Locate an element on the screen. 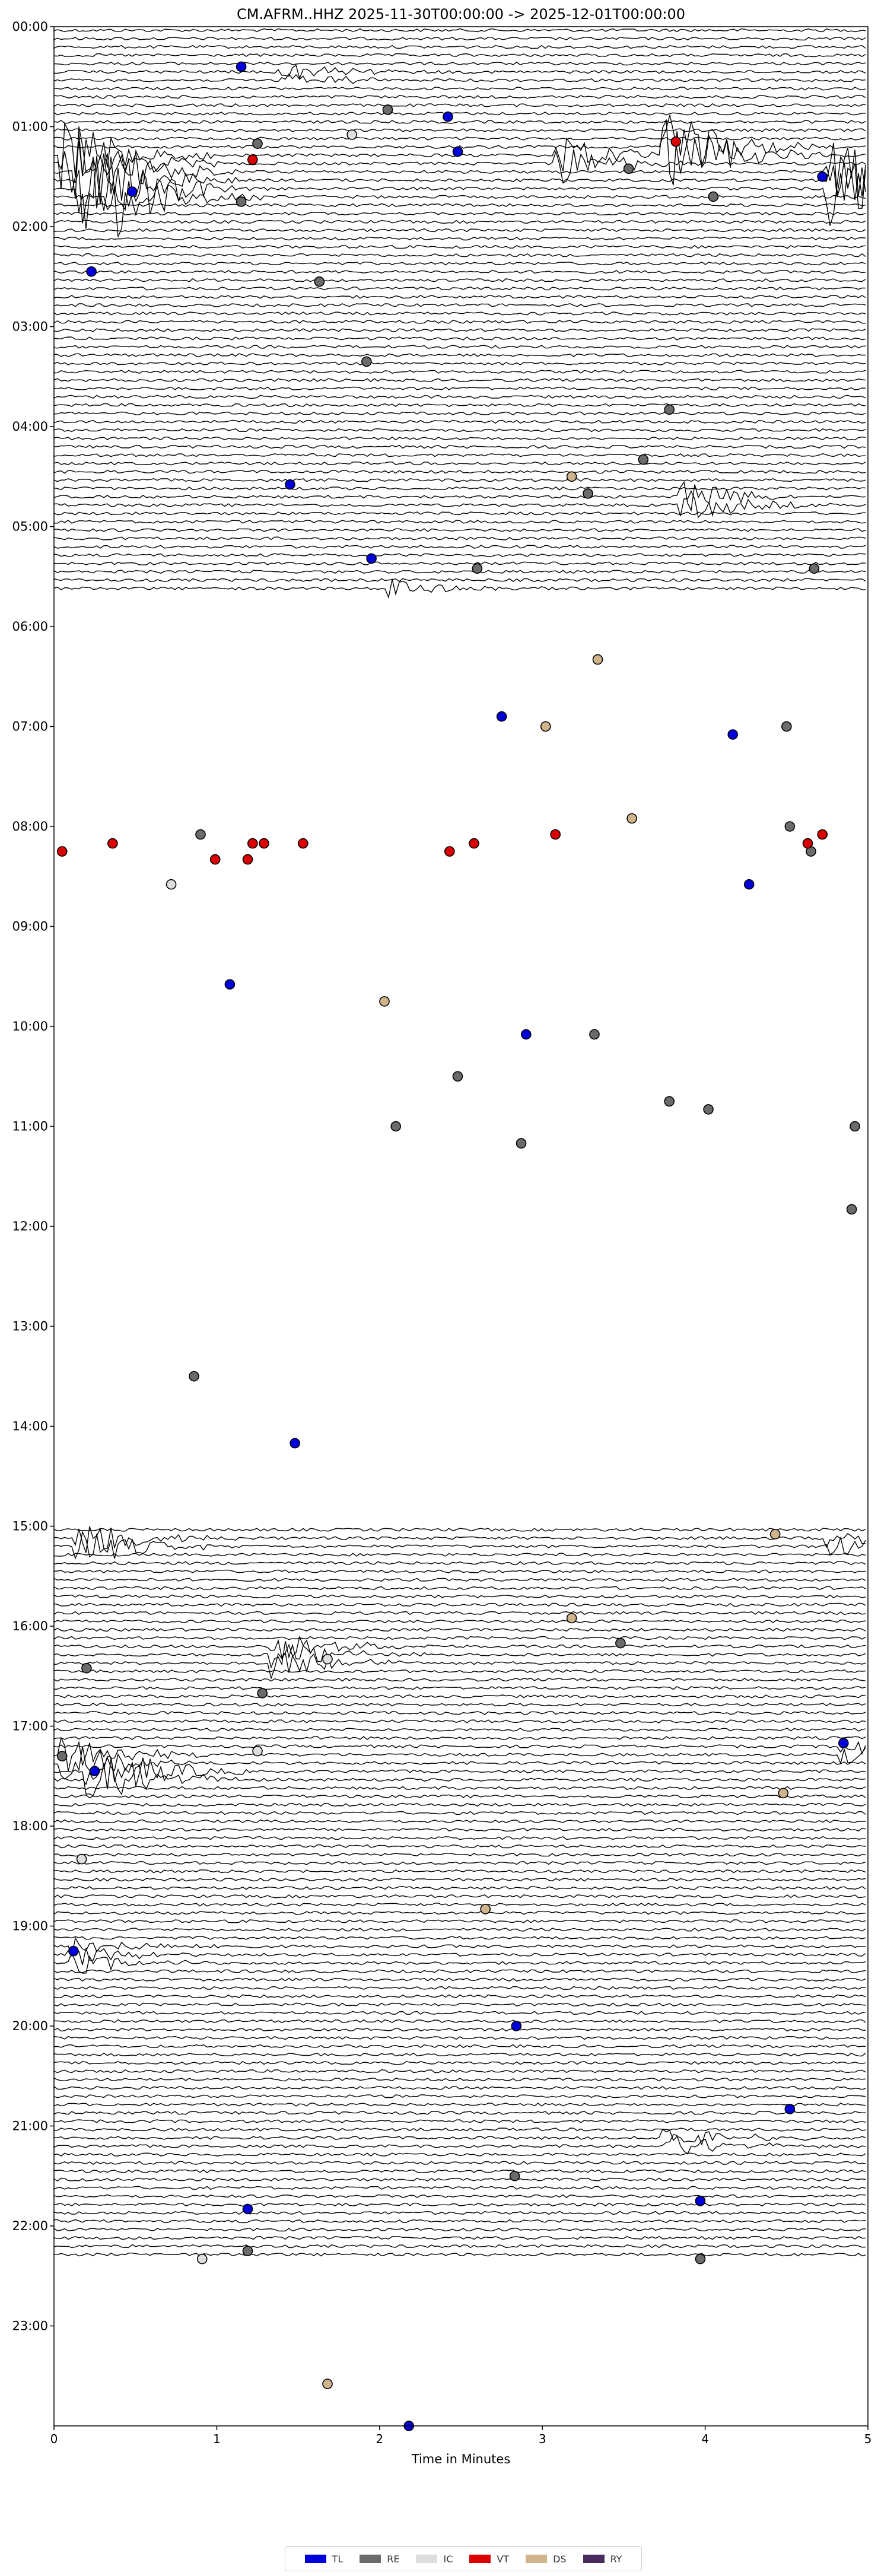  legend-item-tl: TL is located at coordinates (324, 2559).